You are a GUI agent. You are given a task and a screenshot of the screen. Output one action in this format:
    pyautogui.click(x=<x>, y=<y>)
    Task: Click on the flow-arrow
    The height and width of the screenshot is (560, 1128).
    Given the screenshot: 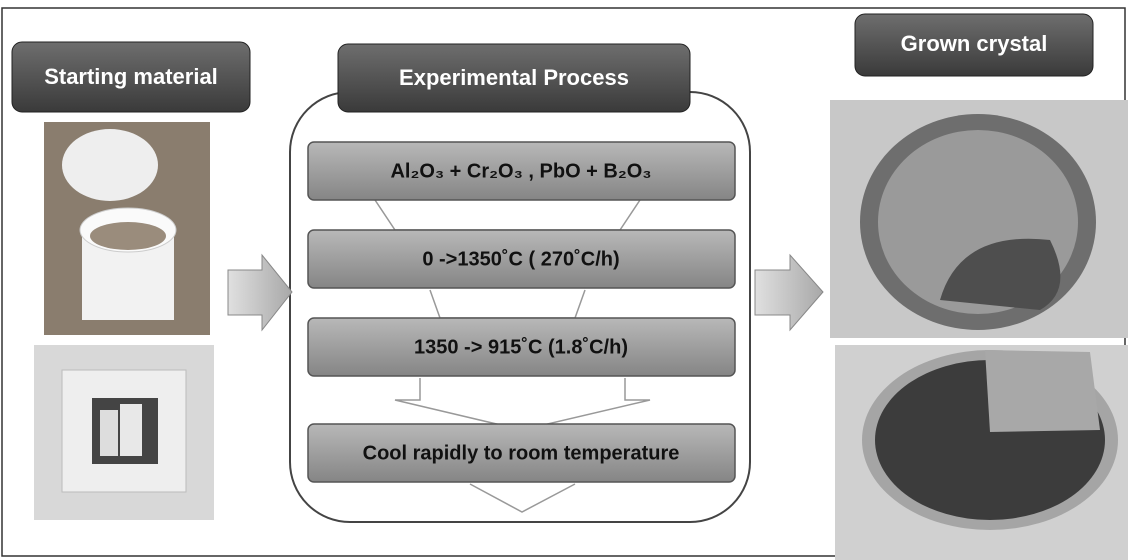 What is the action you would take?
    pyautogui.click(x=512, y=356)
    